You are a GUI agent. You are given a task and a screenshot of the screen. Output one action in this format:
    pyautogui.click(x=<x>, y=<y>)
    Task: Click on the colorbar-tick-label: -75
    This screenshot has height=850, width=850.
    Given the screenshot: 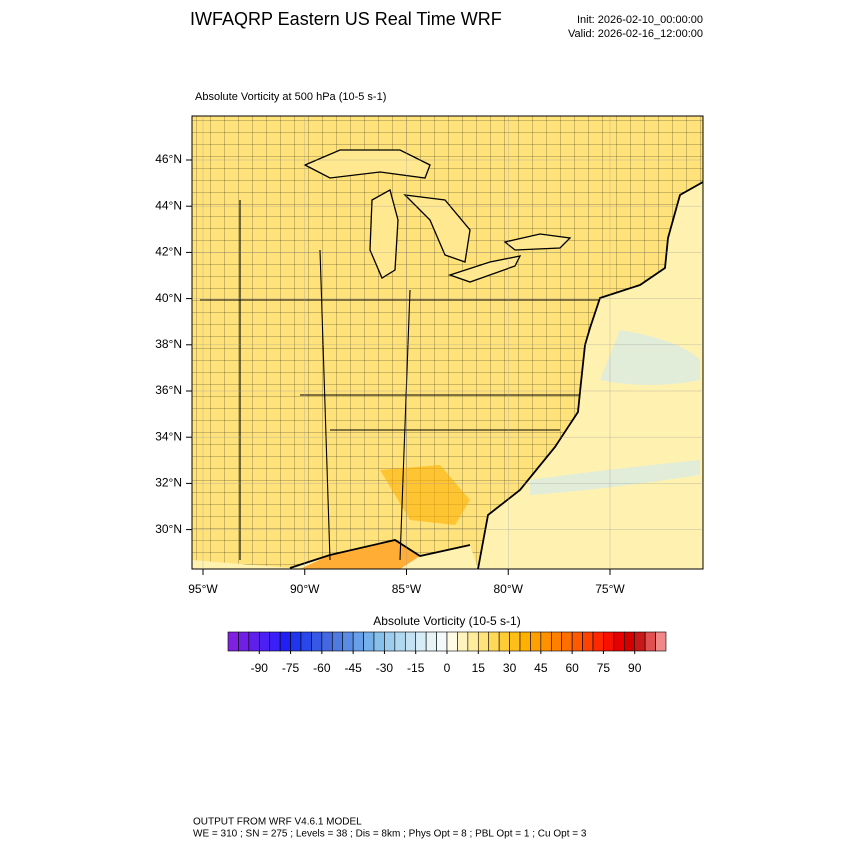 What is the action you would take?
    pyautogui.click(x=291, y=668)
    